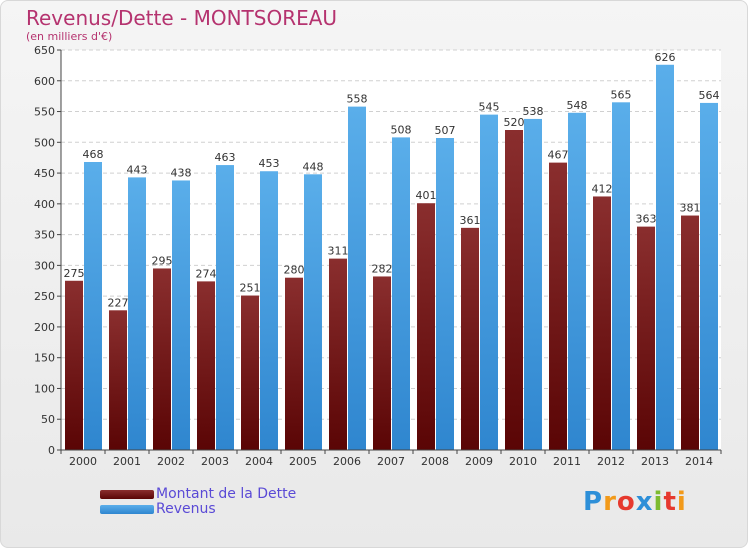 The height and width of the screenshot is (550, 750). Describe the element at coordinates (479, 461) in the screenshot. I see `x-tick-label: 2009` at that location.